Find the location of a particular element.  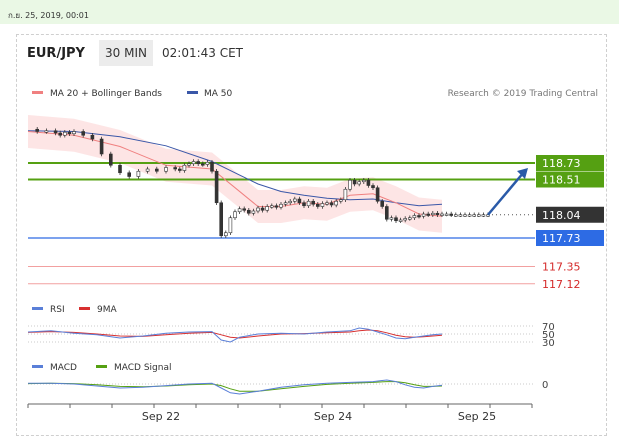

x-axis: Sep 22 Sep 24 Sep 25 is located at coordinates (280, 413).